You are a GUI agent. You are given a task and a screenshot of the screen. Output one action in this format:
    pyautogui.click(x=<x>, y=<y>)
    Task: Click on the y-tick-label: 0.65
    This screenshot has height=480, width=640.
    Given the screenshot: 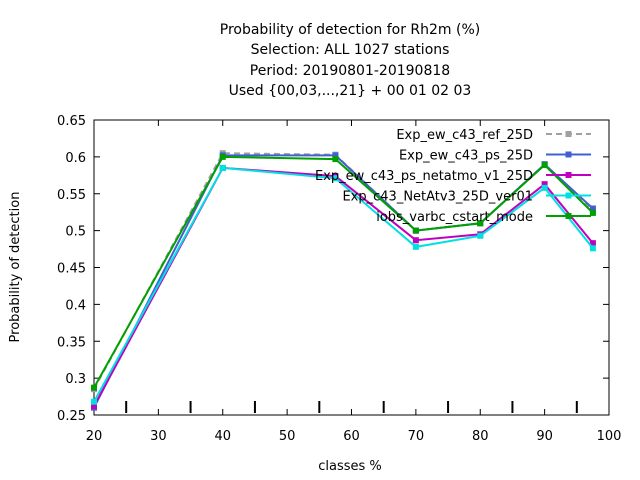 What is the action you would take?
    pyautogui.click(x=71, y=121)
    